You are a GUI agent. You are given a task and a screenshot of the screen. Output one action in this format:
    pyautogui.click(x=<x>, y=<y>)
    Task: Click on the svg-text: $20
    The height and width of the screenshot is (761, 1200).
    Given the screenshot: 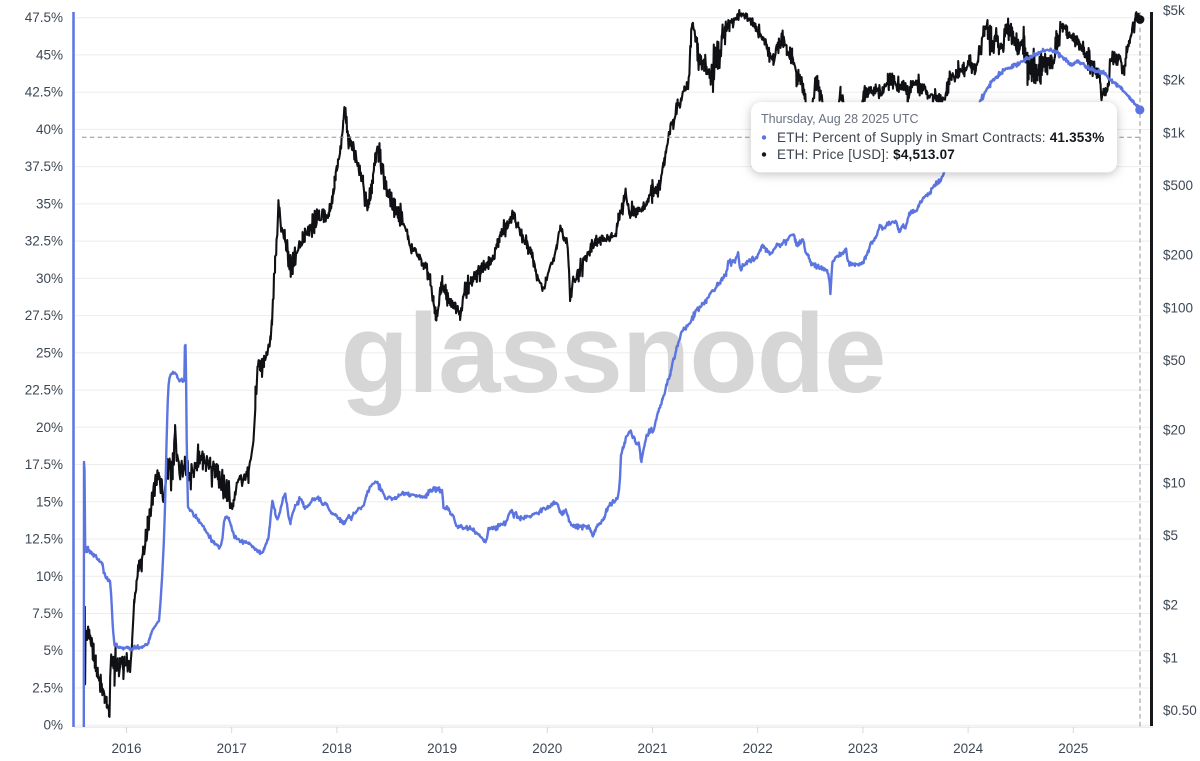 What is the action you would take?
    pyautogui.click(x=1174, y=430)
    